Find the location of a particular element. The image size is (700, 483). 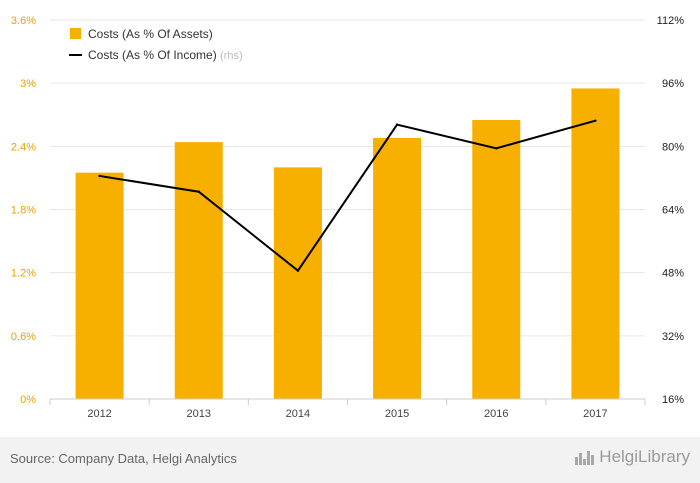

brand-logo: HelgiLibrary is located at coordinates (632, 457).